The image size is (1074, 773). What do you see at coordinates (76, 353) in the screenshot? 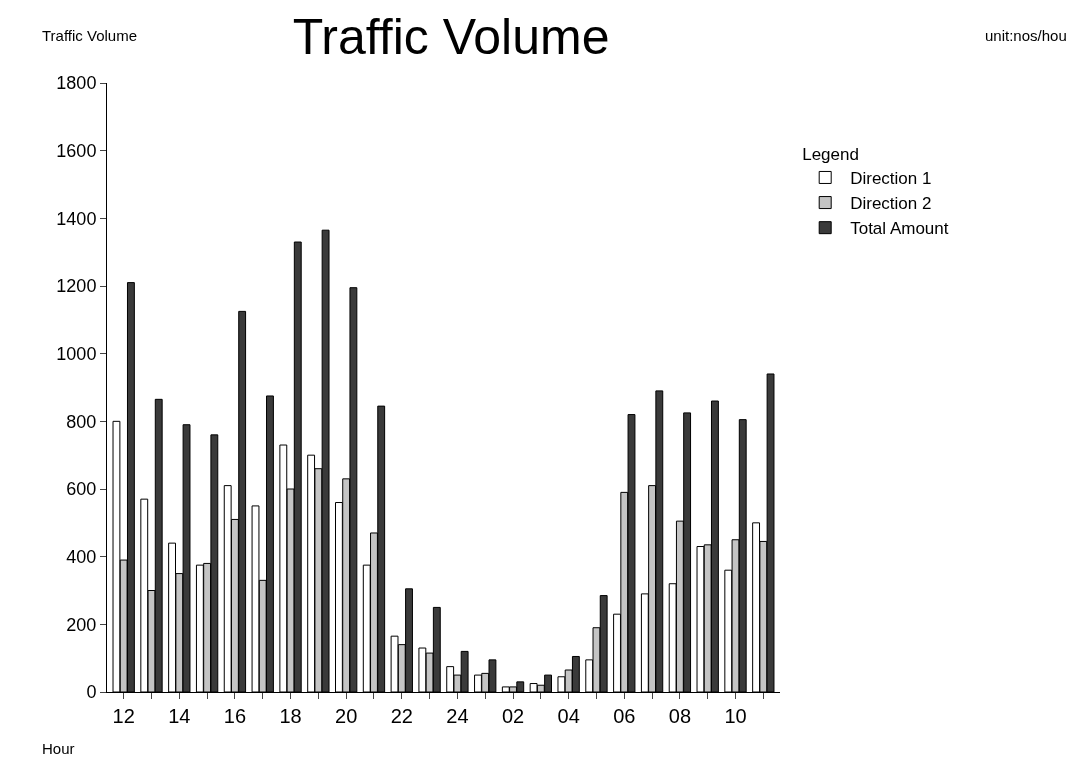
I see `y-tick-label: 1000` at bounding box center [76, 353].